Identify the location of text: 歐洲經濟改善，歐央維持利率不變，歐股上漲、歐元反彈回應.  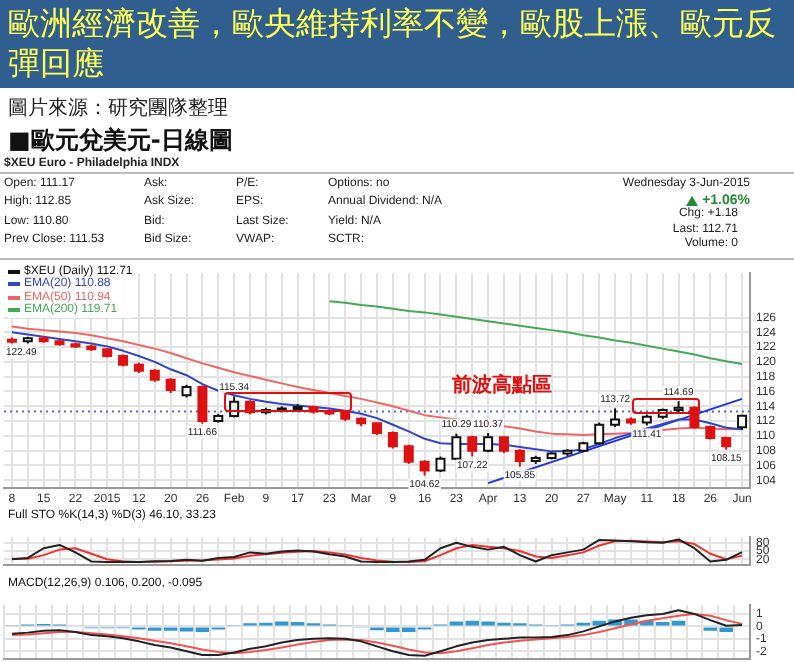
(397, 44).